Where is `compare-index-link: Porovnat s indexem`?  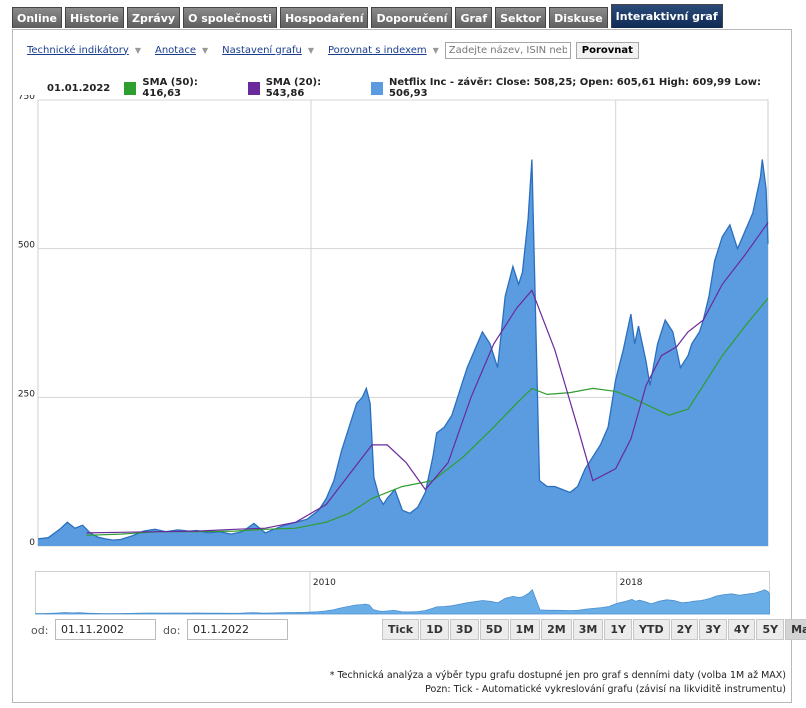 compare-index-link: Porovnat s indexem is located at coordinates (377, 50).